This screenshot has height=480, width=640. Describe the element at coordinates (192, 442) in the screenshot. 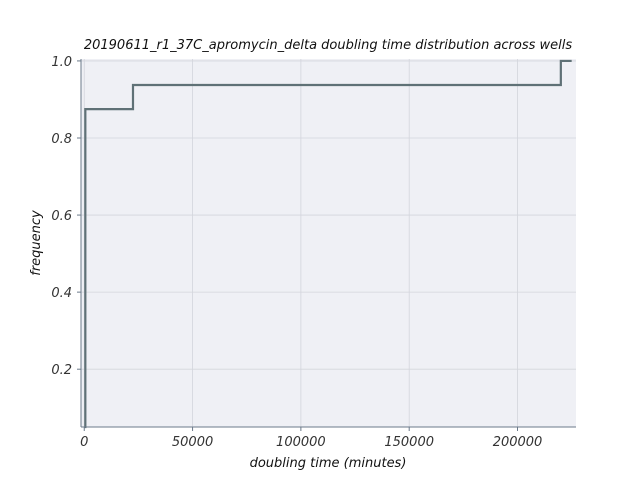

I see `x-tick-label-1: 50000` at that location.